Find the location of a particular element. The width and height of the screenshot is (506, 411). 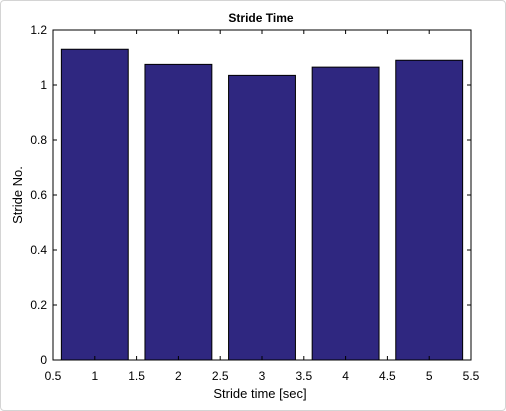

y-tick-label: 1 is located at coordinates (43, 85).